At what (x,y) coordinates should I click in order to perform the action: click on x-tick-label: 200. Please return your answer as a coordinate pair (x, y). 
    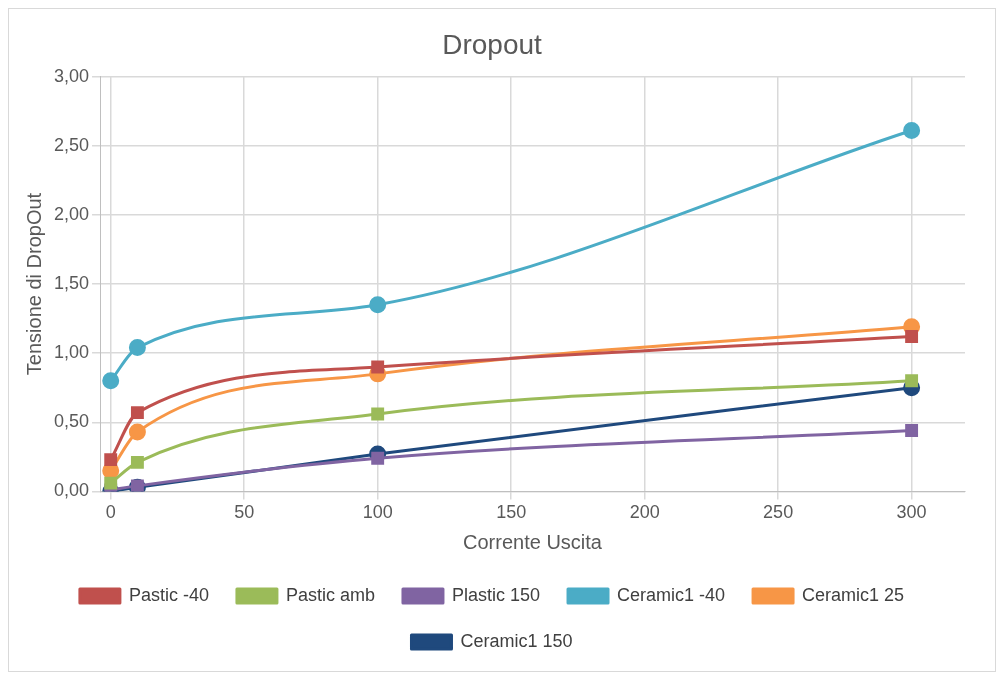
    Looking at the image, I should click on (644, 512).